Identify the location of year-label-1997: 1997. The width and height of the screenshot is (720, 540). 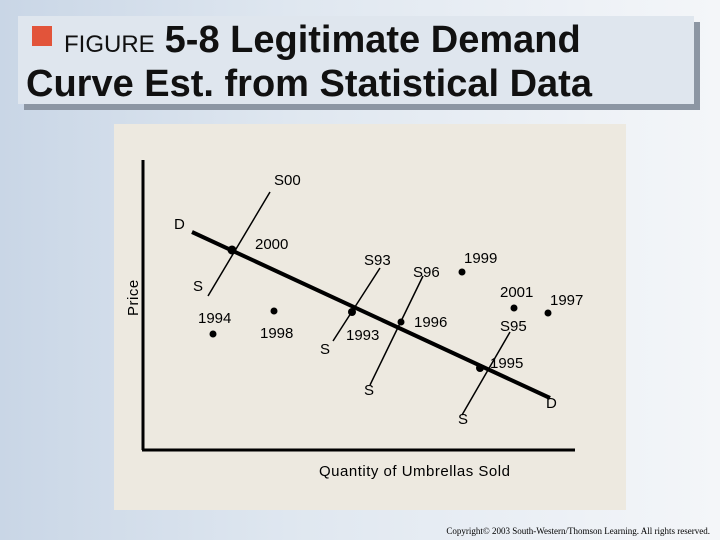
(566, 300).